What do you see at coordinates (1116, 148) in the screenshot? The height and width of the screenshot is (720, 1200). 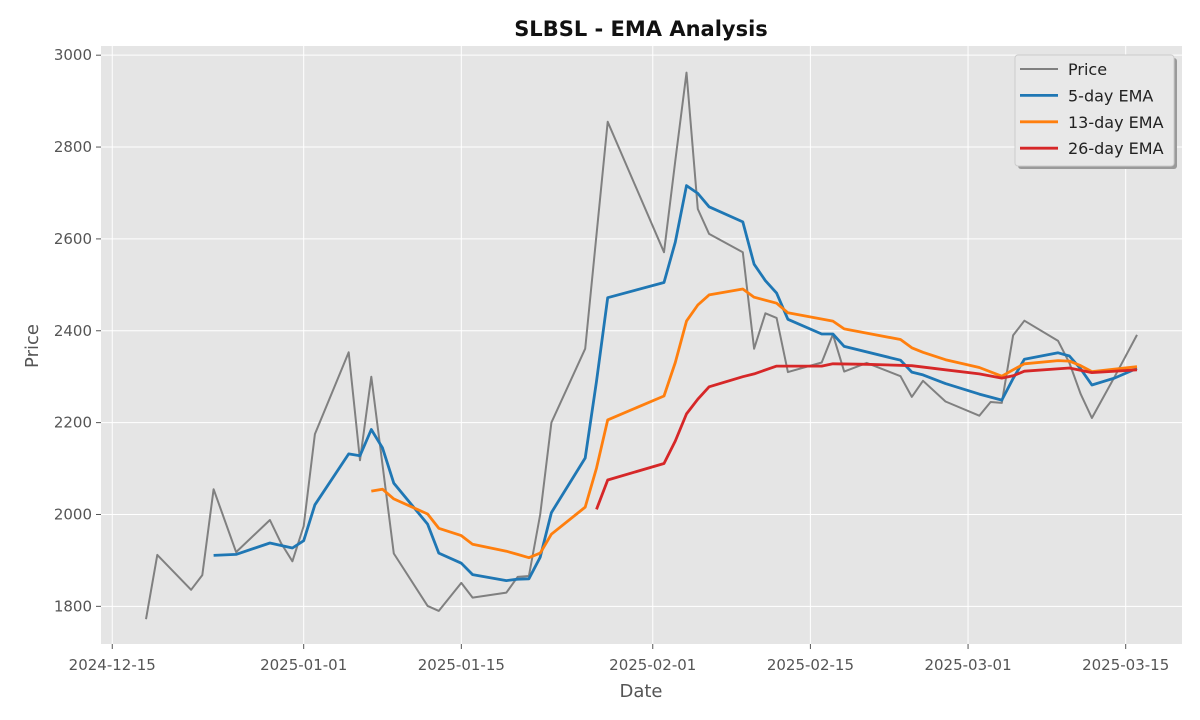 I see `legend-label: 26-day EMA` at bounding box center [1116, 148].